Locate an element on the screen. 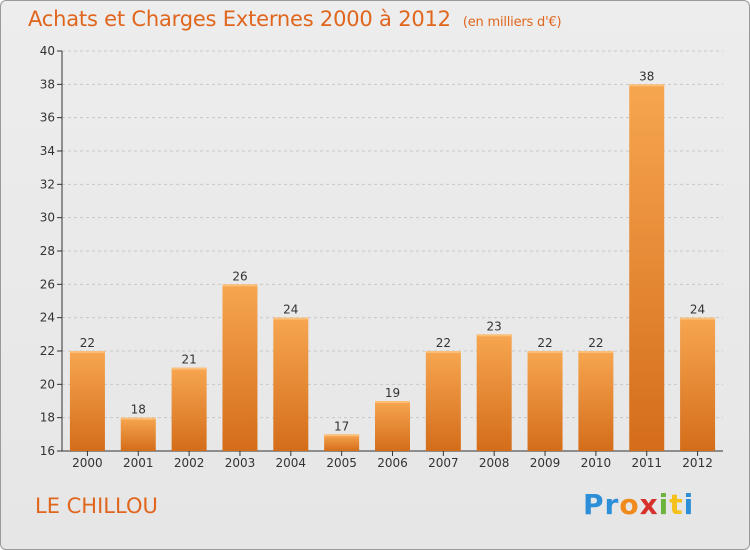  bar-2002 is located at coordinates (189, 409).